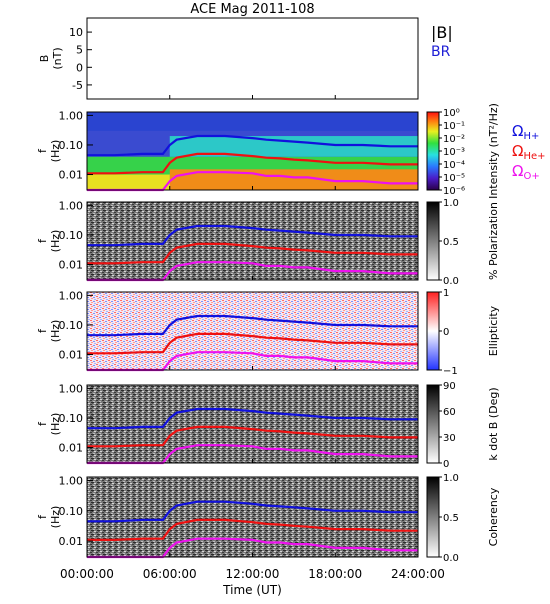  What do you see at coordinates (55, 424) in the screenshot?
I see `k-dot-b-ylabel-unit: (Hz)` at bounding box center [55, 424].